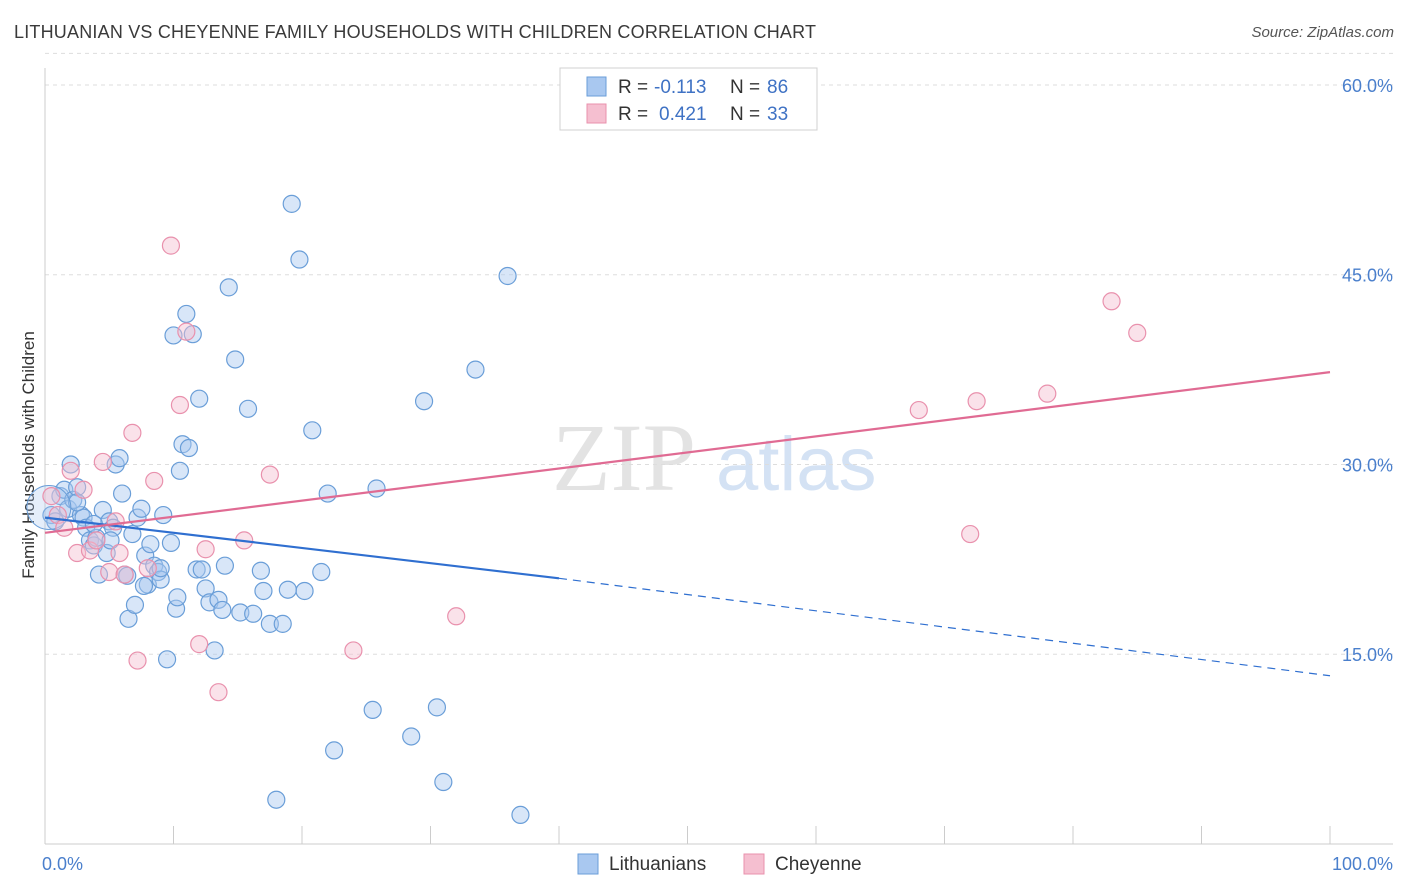 The height and width of the screenshot is (892, 1406). Describe the element at coordinates (1367, 465) in the screenshot. I see `y-tick-label-30: 30.0%` at that location.